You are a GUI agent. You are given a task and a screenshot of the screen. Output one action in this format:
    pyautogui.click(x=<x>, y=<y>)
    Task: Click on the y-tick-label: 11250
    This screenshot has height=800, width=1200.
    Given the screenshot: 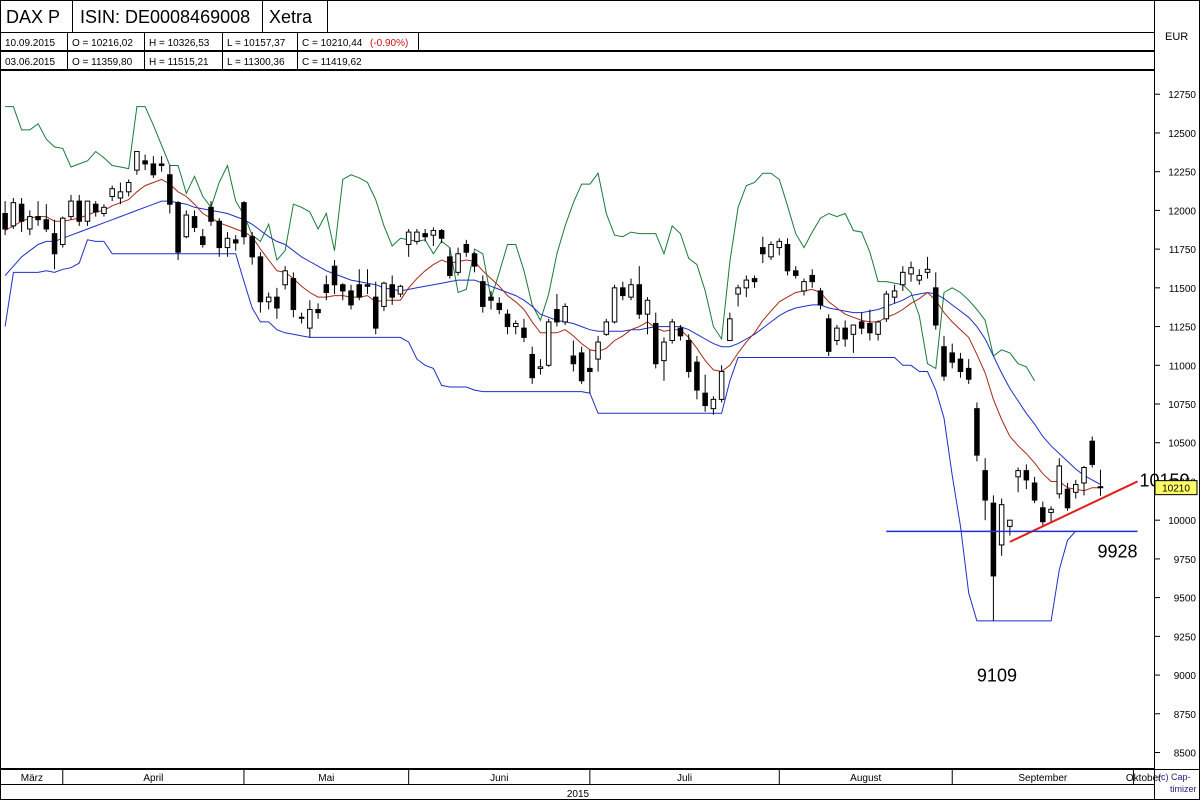 What is the action you would take?
    pyautogui.click(x=1183, y=328)
    